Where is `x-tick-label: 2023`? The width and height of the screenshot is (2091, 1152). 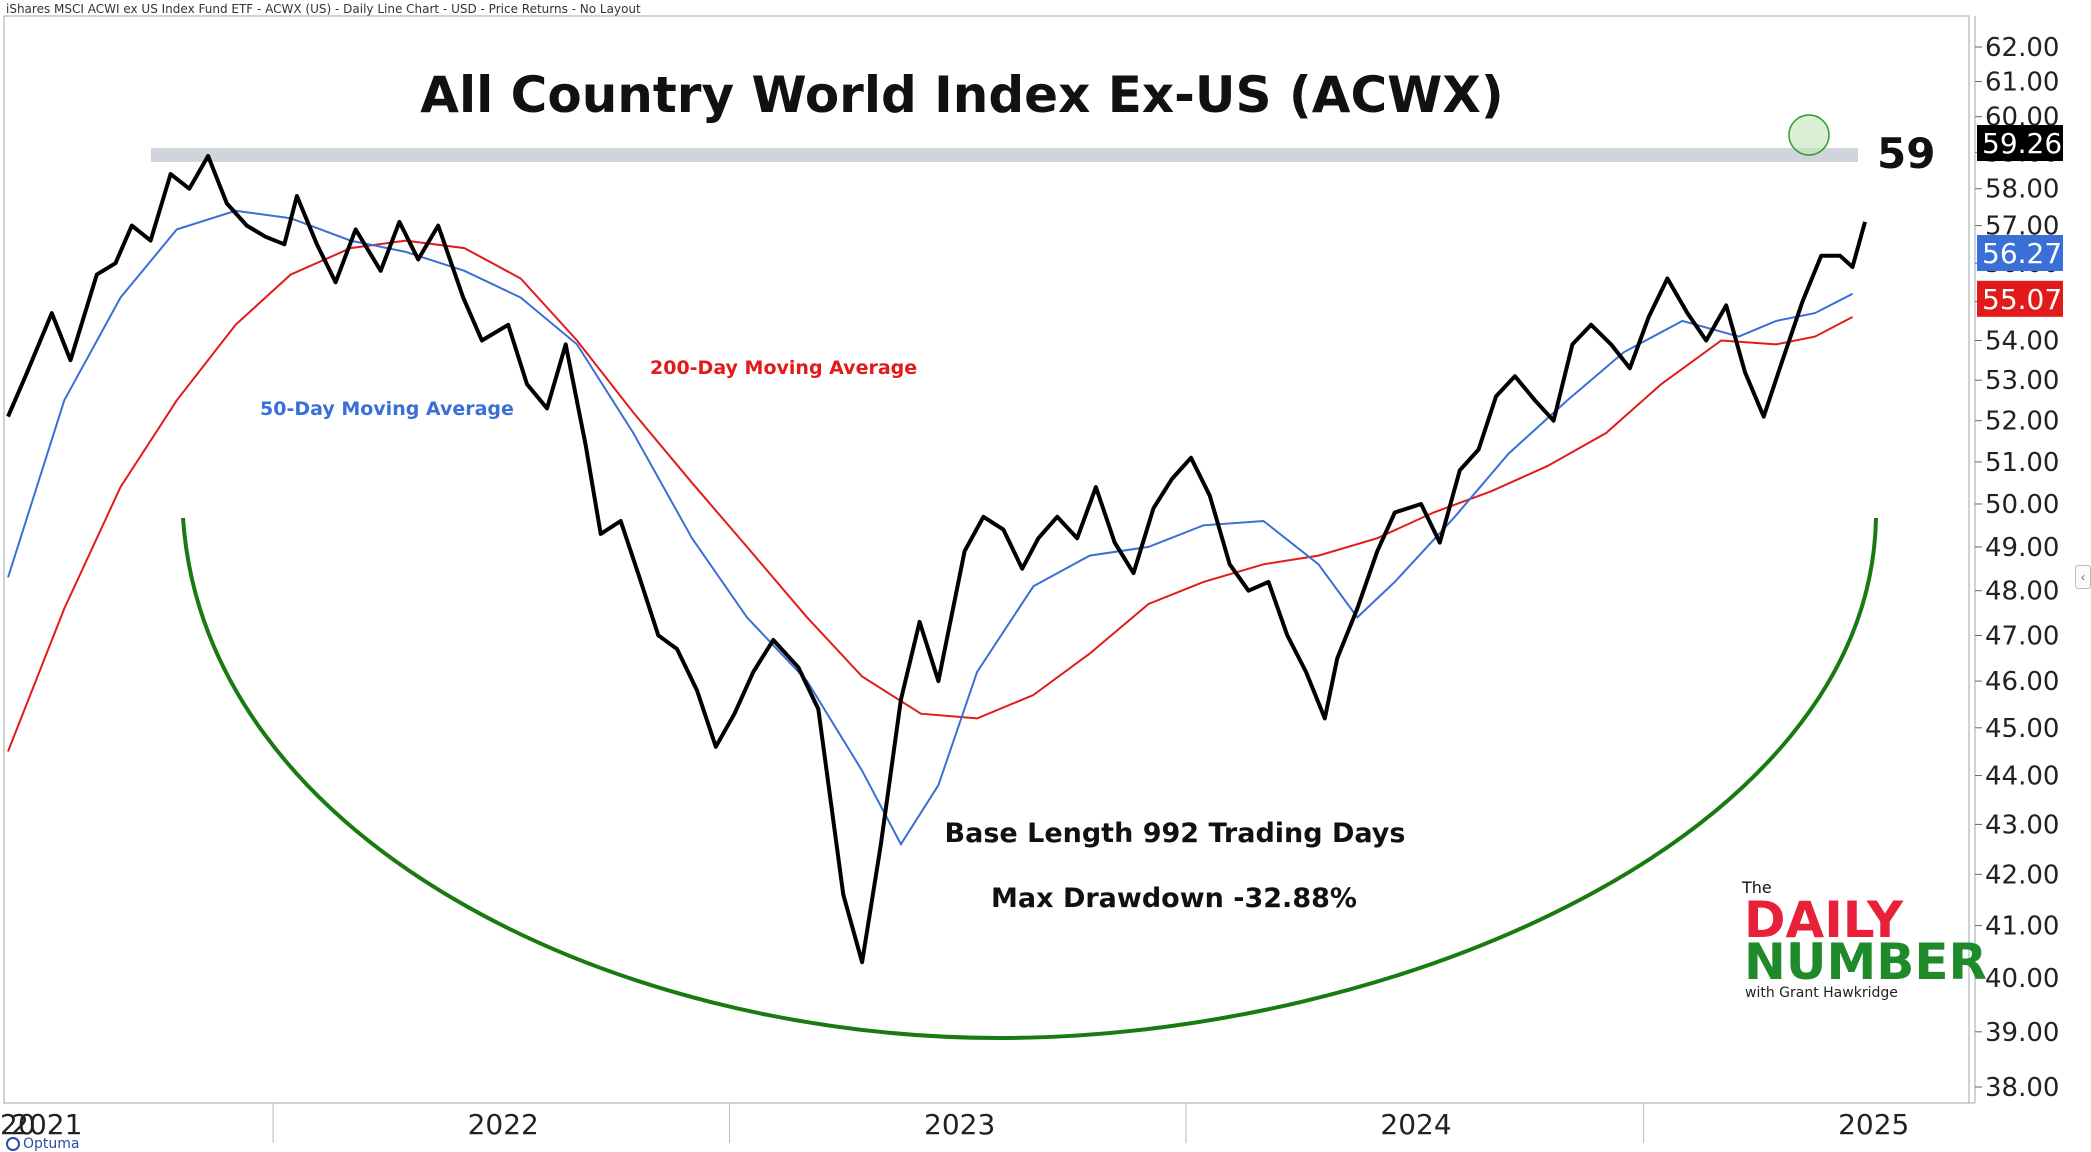
x-tick-label: 2023 is located at coordinates (959, 1124).